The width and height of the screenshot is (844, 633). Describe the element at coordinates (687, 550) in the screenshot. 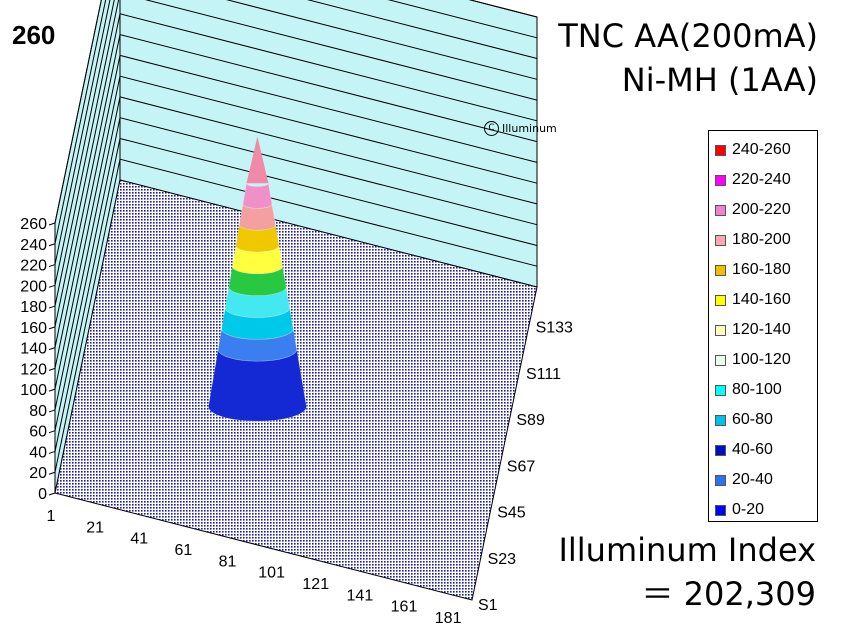

I see `index-label: Illuminum Index` at that location.